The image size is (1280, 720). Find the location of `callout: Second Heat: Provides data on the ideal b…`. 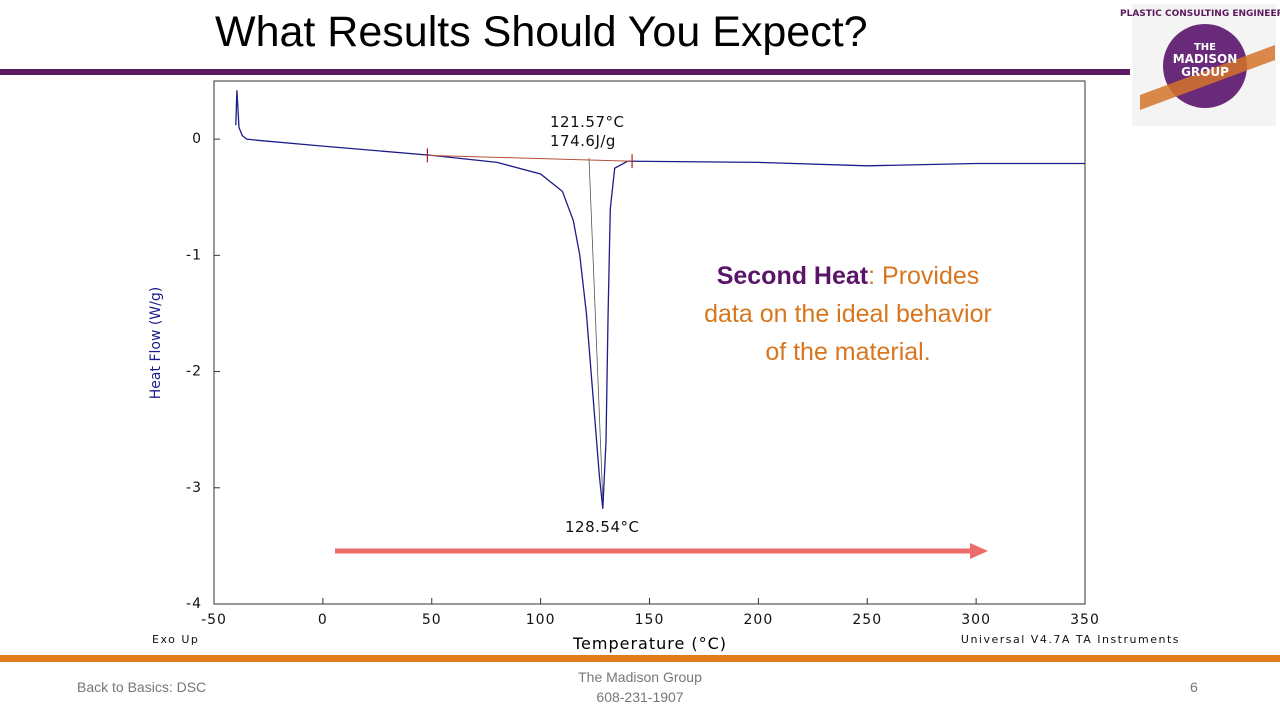

callout: Second Heat: Provides data on the ideal b… is located at coordinates (848, 314).